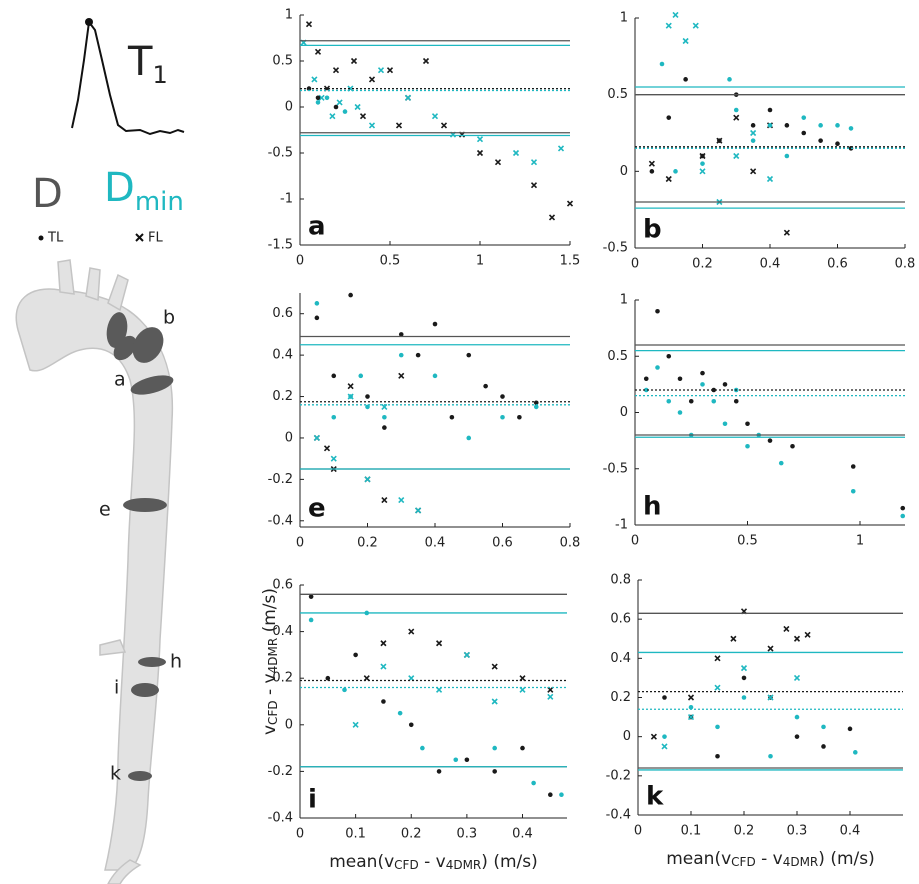  I want to click on label-sub: 4DMR, so click(801, 862).